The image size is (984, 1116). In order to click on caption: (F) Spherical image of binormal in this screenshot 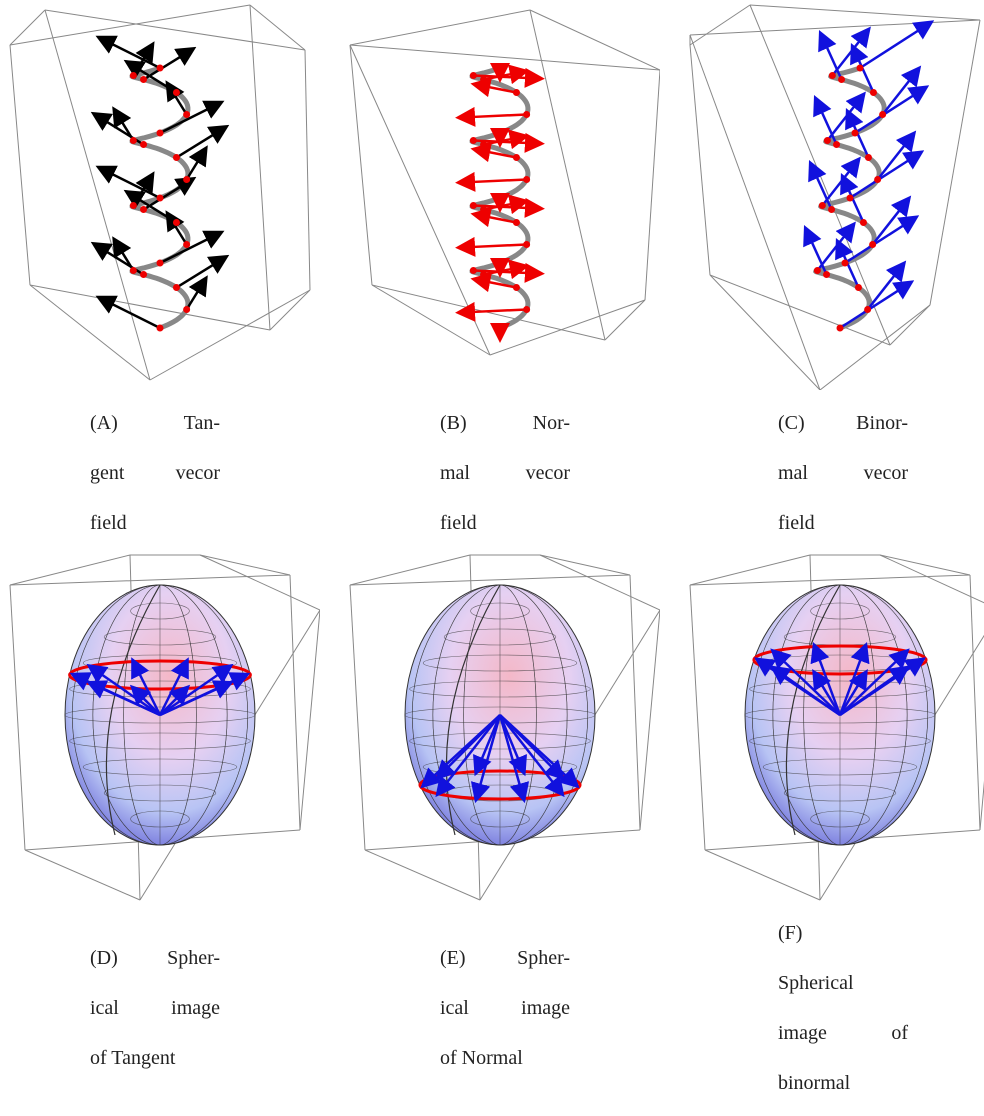, I will do `click(843, 1008)`.